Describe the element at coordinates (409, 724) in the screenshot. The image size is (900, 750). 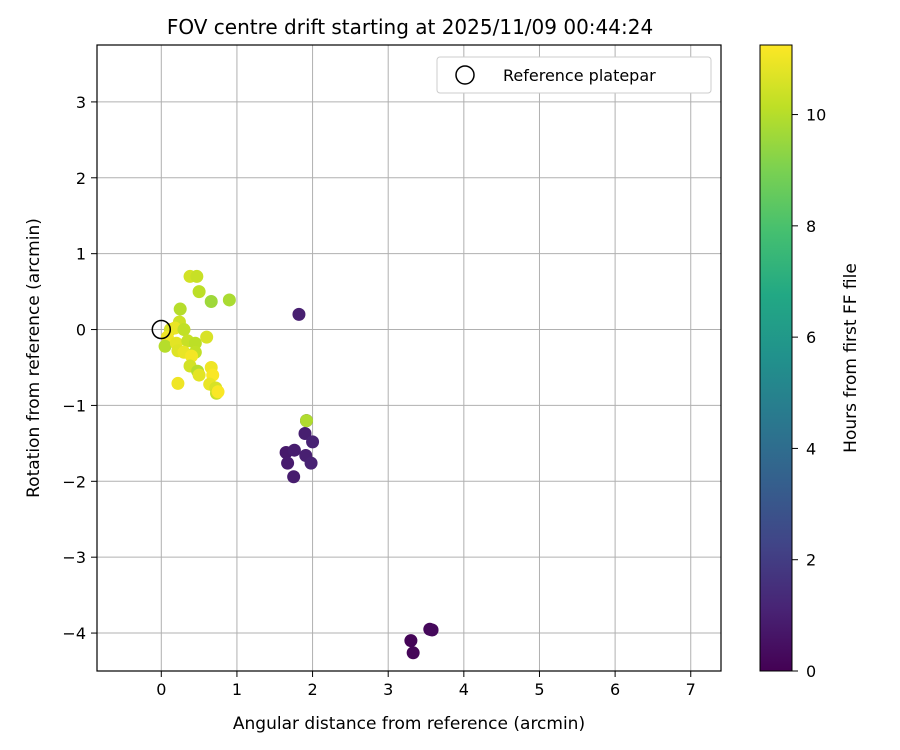
I see `x-axis-label: Angular distance from reference (arcmin)` at that location.